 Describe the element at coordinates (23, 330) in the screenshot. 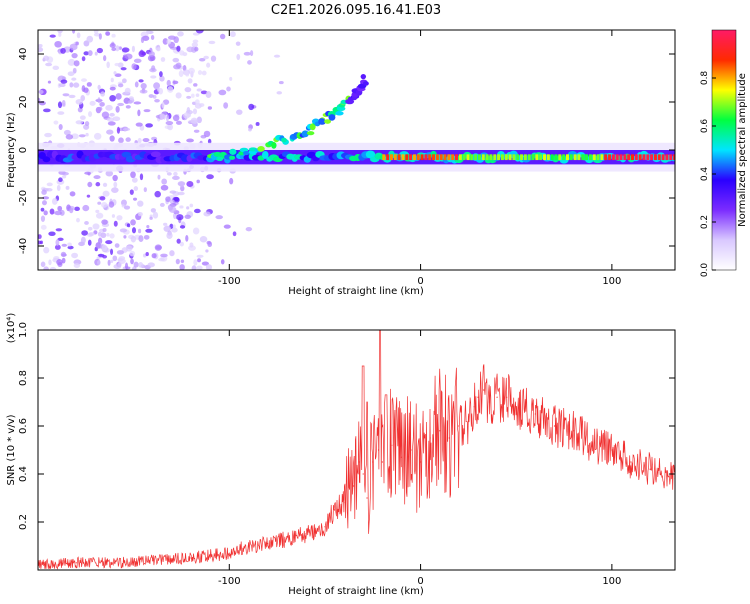

I see `snr-y-tick-label: 1.0` at that location.